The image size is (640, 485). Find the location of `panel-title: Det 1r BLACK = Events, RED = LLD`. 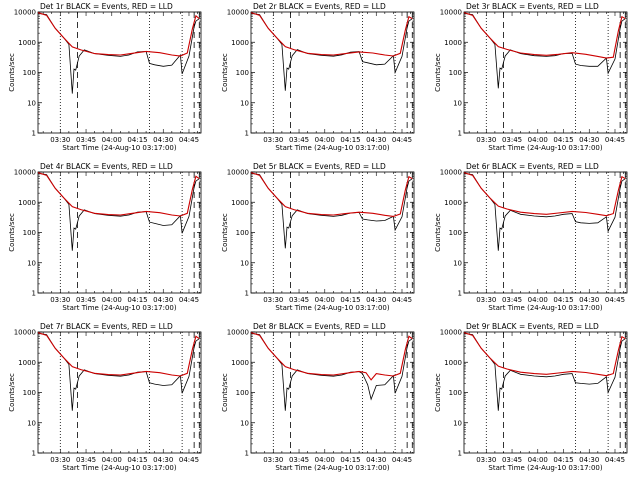

panel-title: Det 1r BLACK = Events, RED = LLD is located at coordinates (106, 6).